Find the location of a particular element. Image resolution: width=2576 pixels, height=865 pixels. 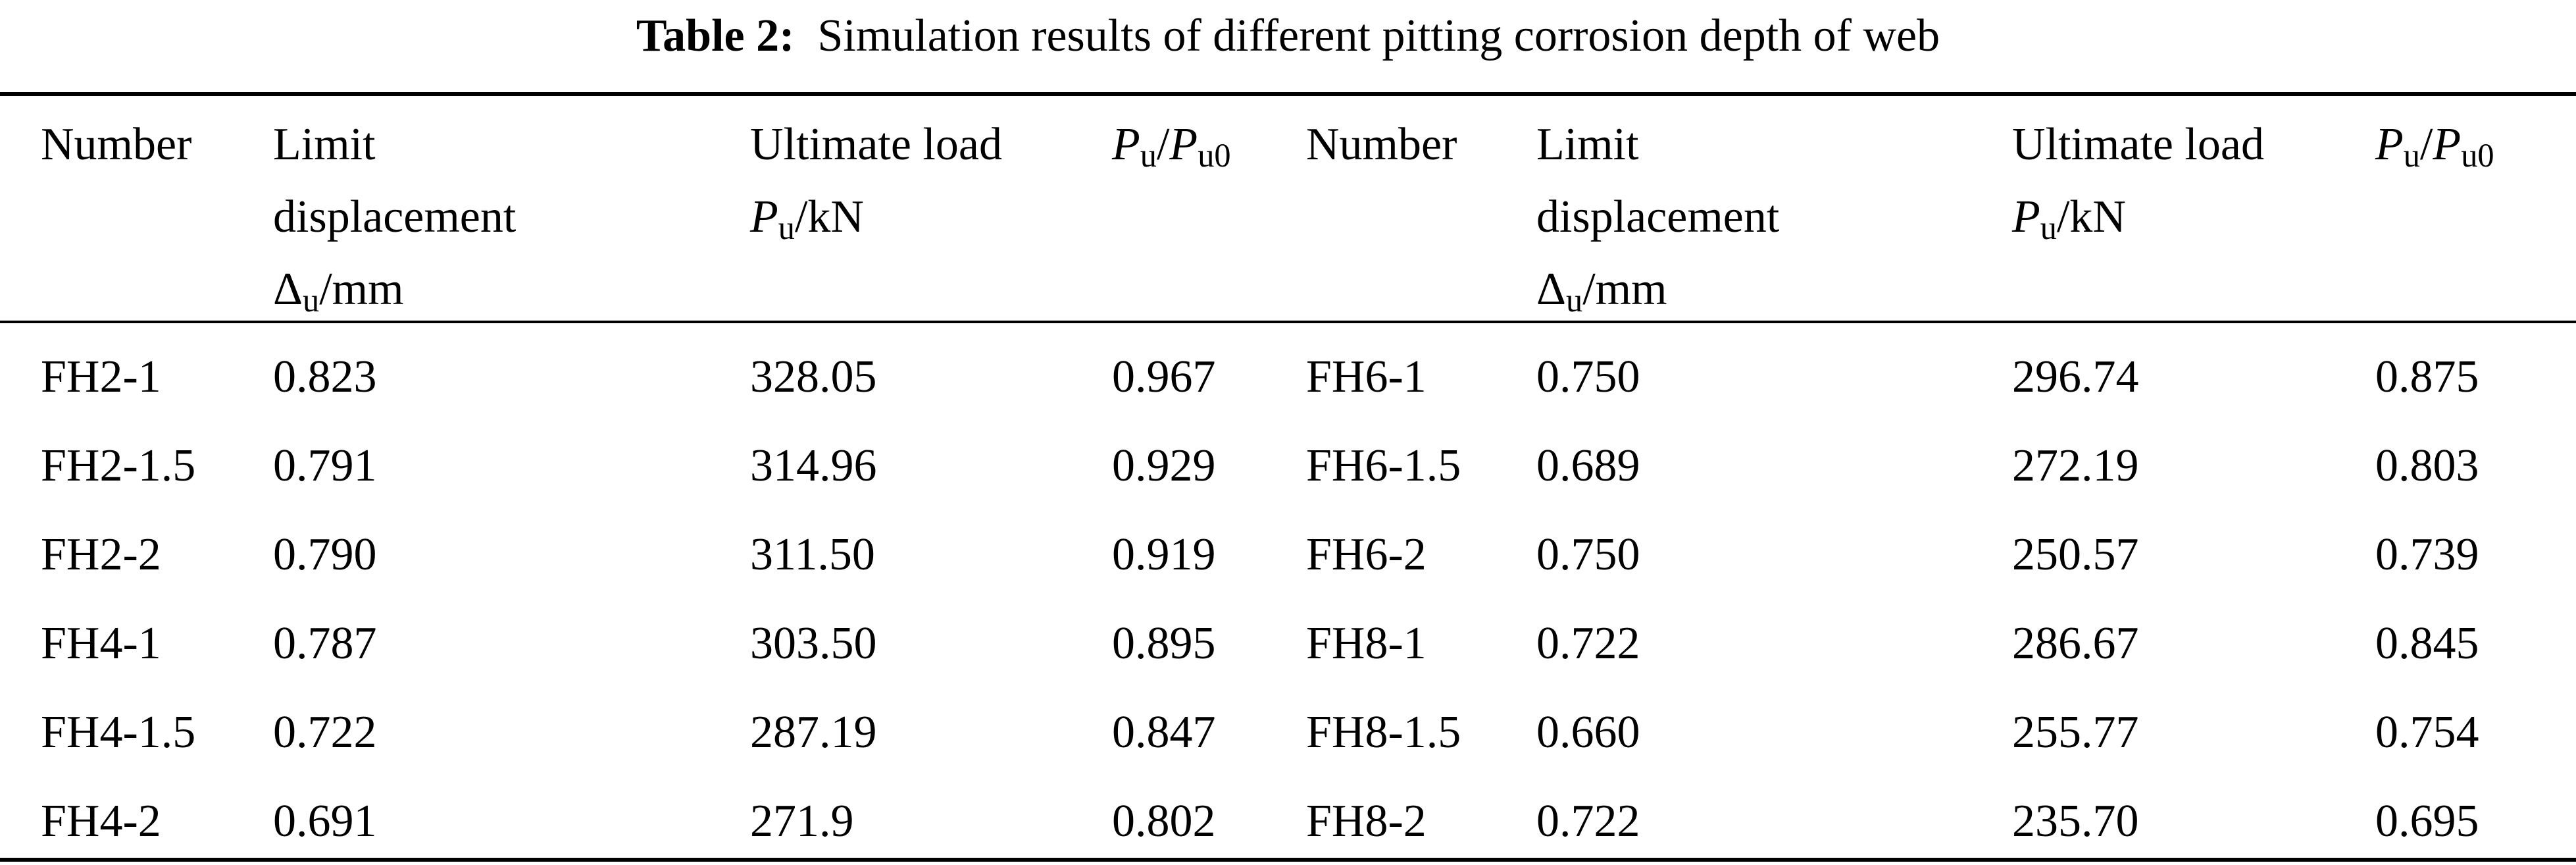

top-rule is located at coordinates (1288, 94).